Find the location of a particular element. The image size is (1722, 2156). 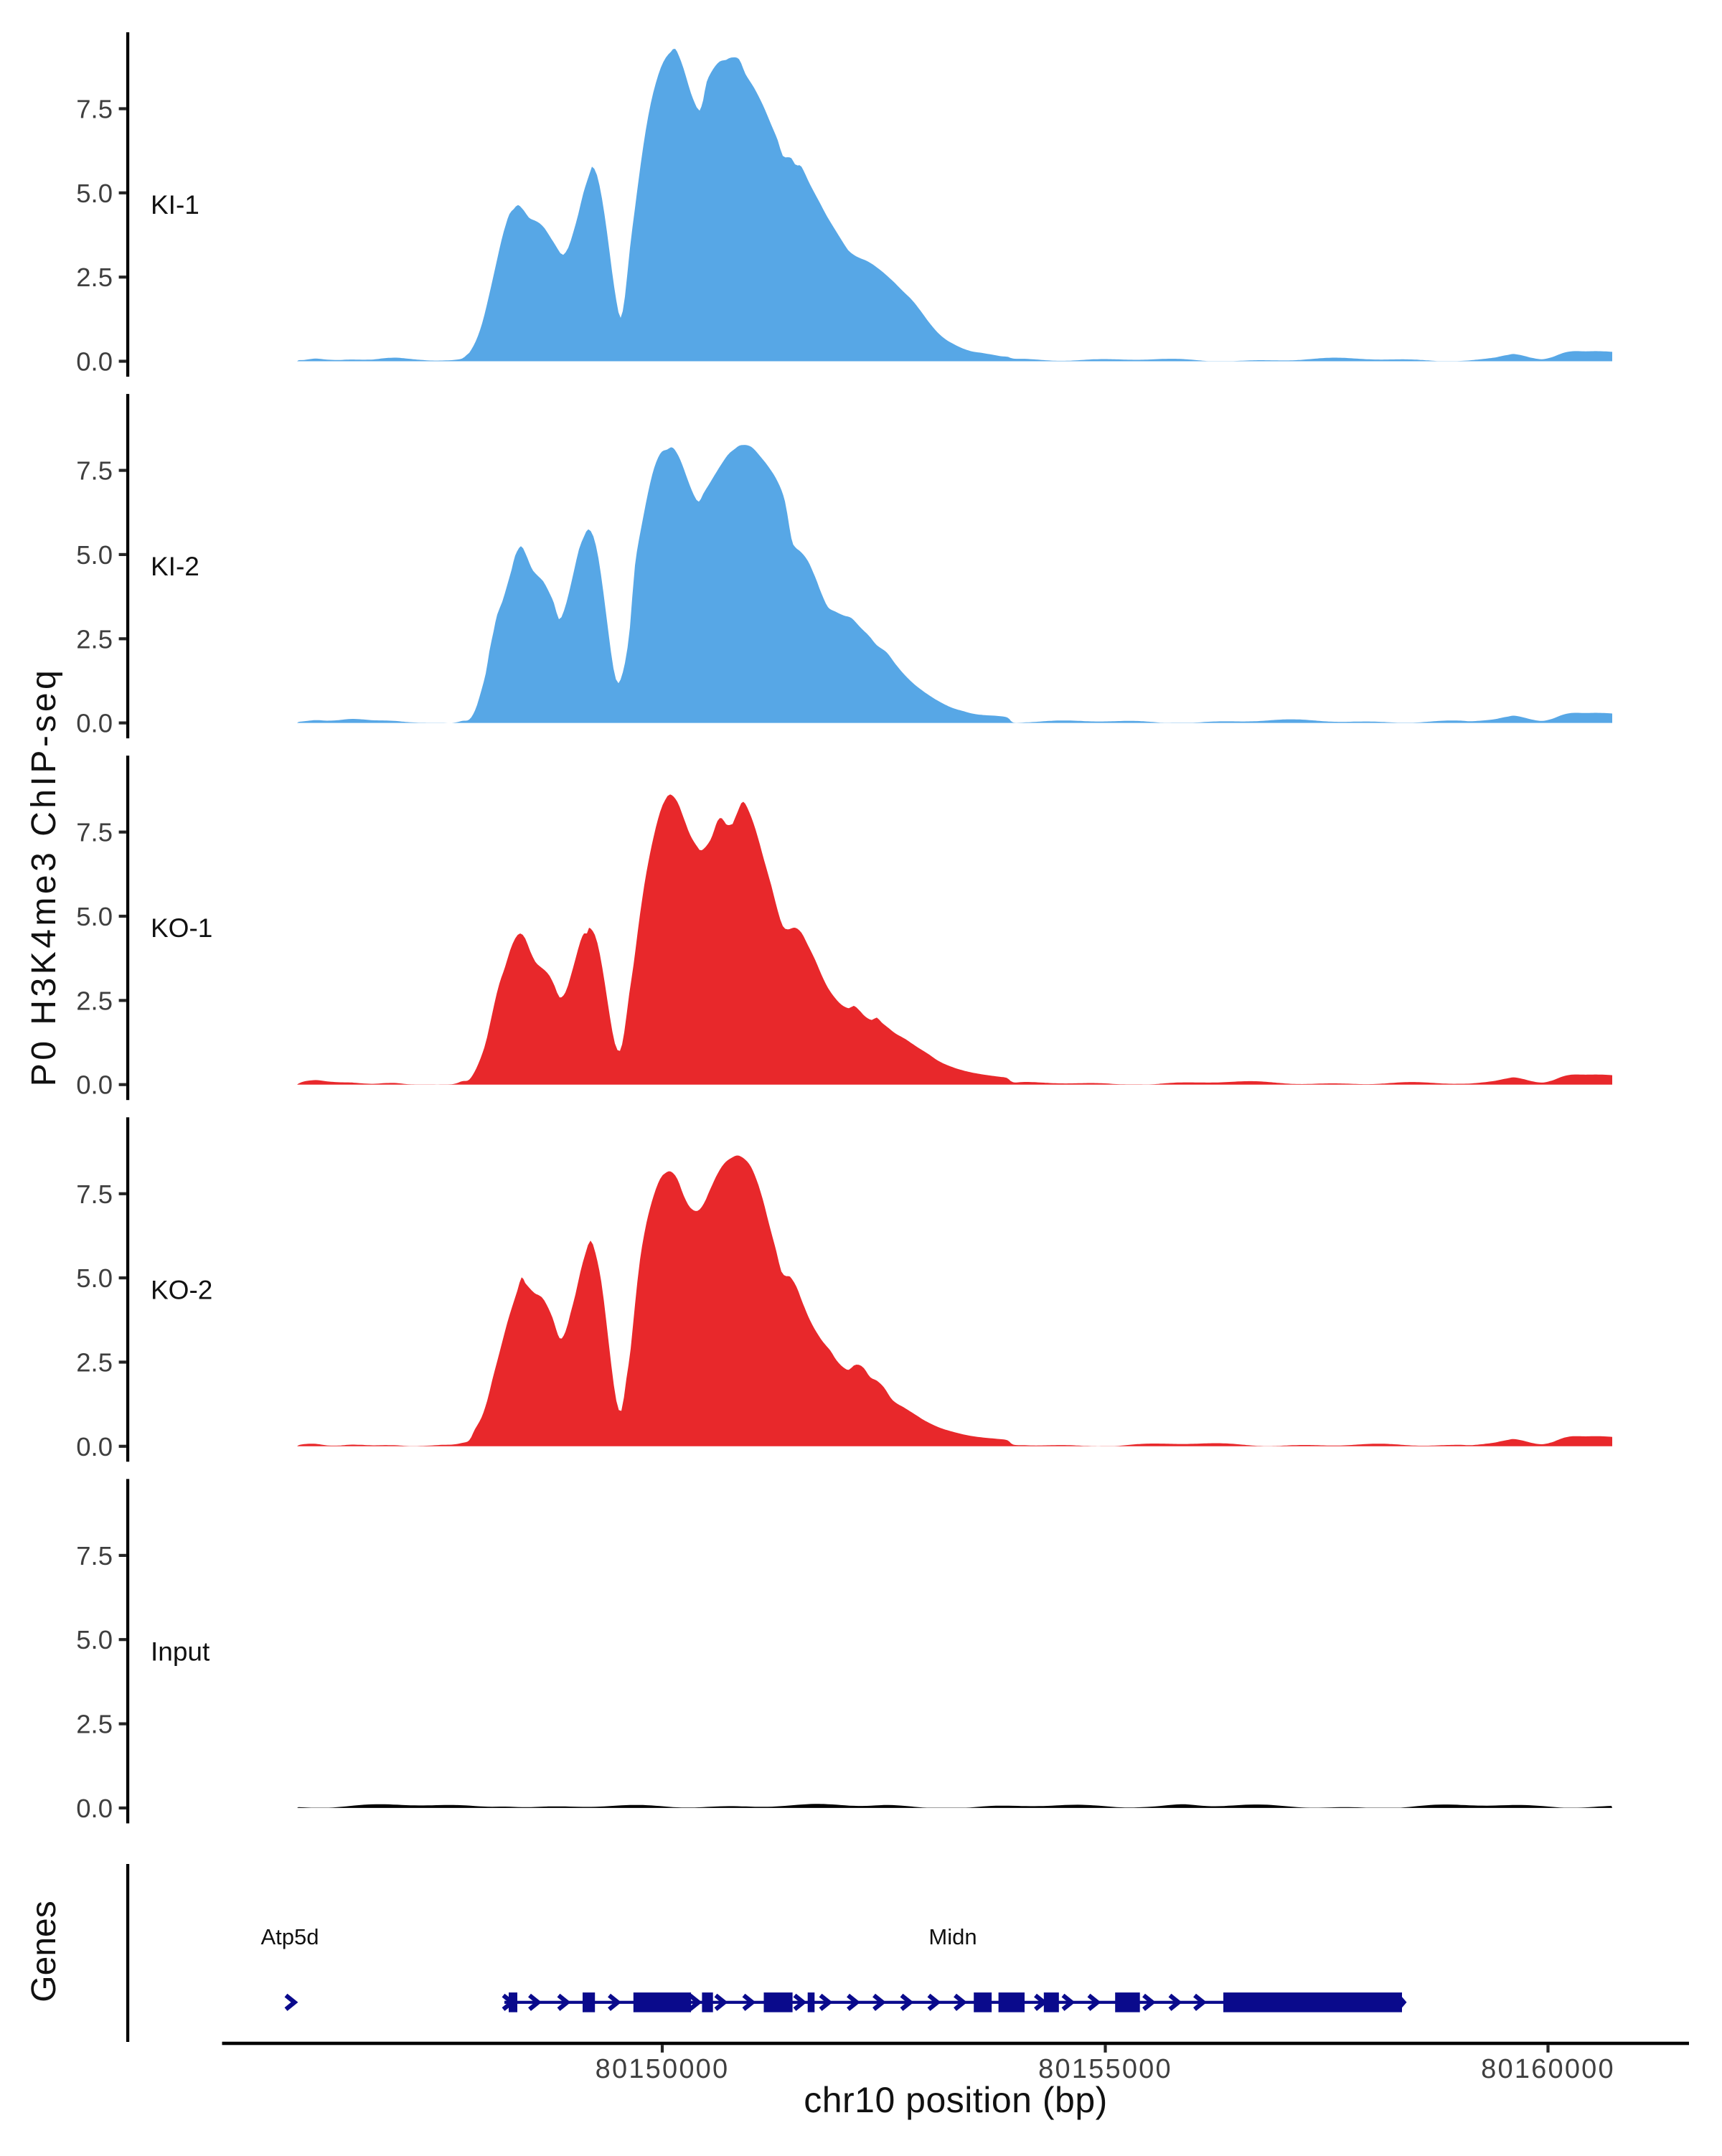

svg-text: Midn is located at coordinates (953, 1936).